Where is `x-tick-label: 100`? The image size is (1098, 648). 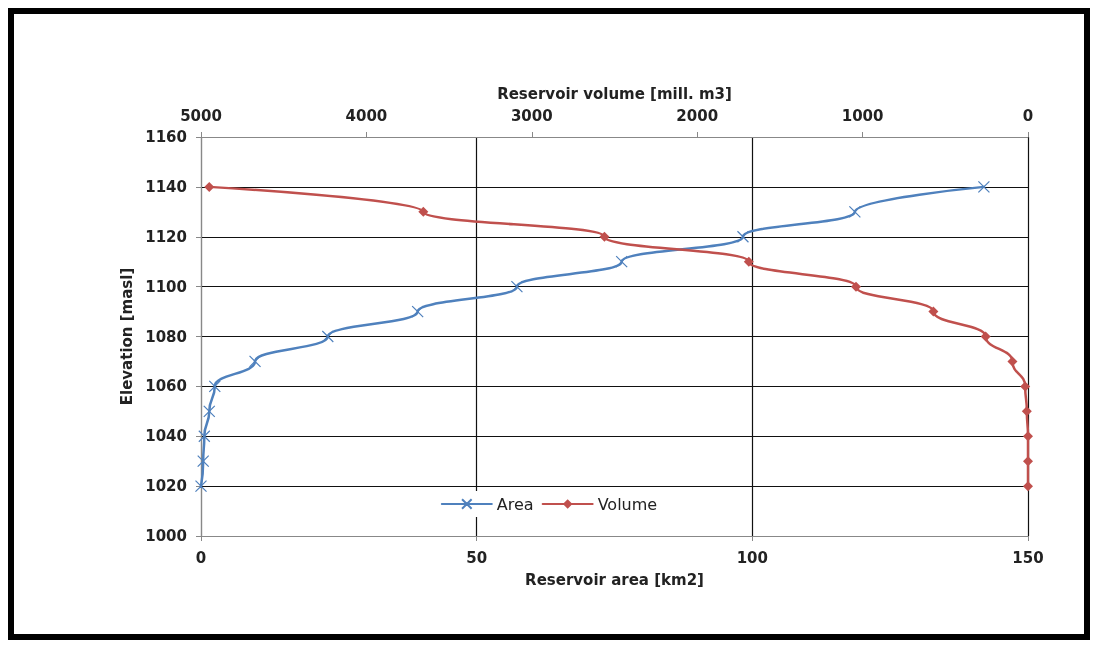 x-tick-label: 100 is located at coordinates (752, 557).